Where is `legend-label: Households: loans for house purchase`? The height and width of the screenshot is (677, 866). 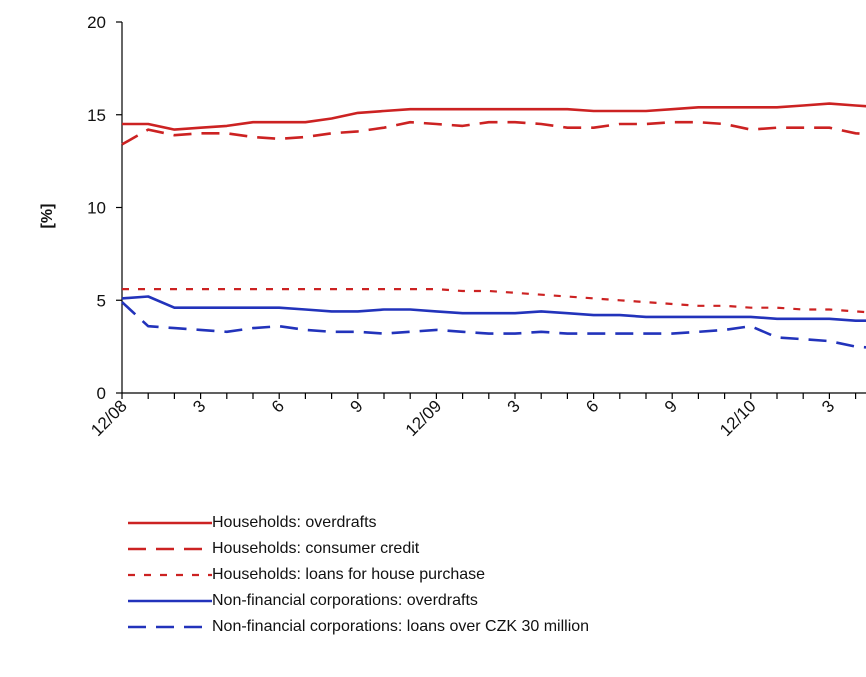
legend-label: Households: loans for house purchase is located at coordinates (349, 574).